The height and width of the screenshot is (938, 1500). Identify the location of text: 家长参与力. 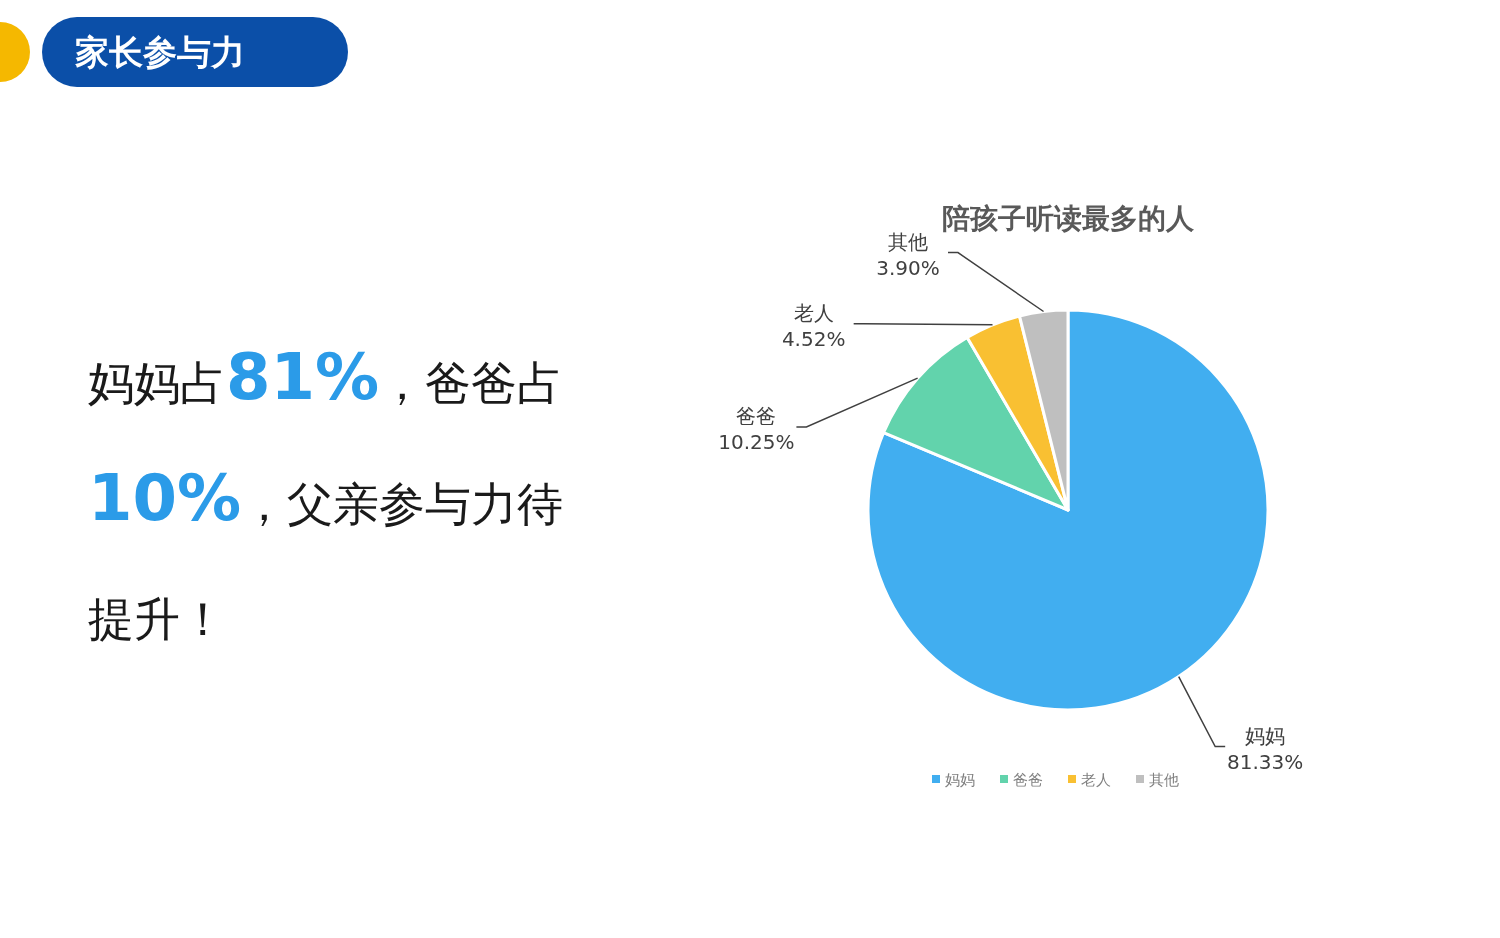
(160, 52).